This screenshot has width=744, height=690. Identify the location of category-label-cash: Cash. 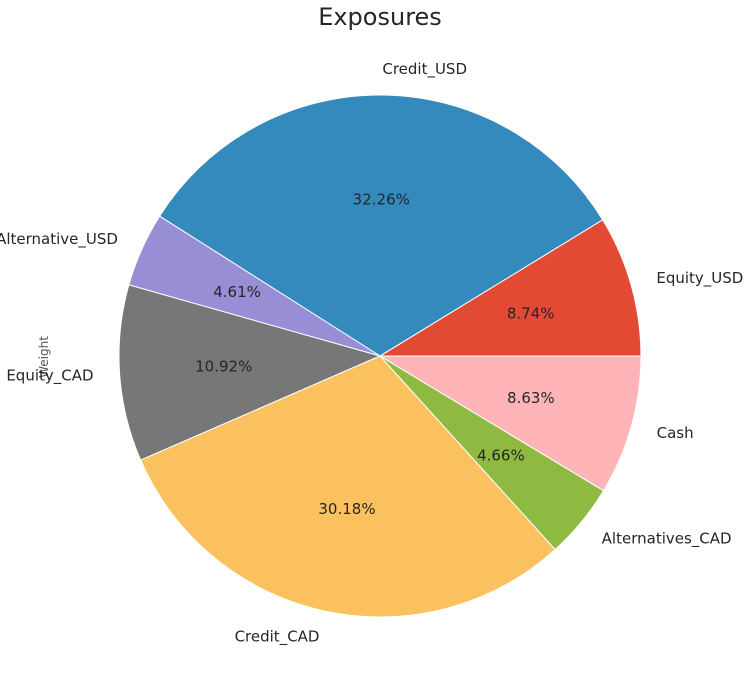
(675, 433).